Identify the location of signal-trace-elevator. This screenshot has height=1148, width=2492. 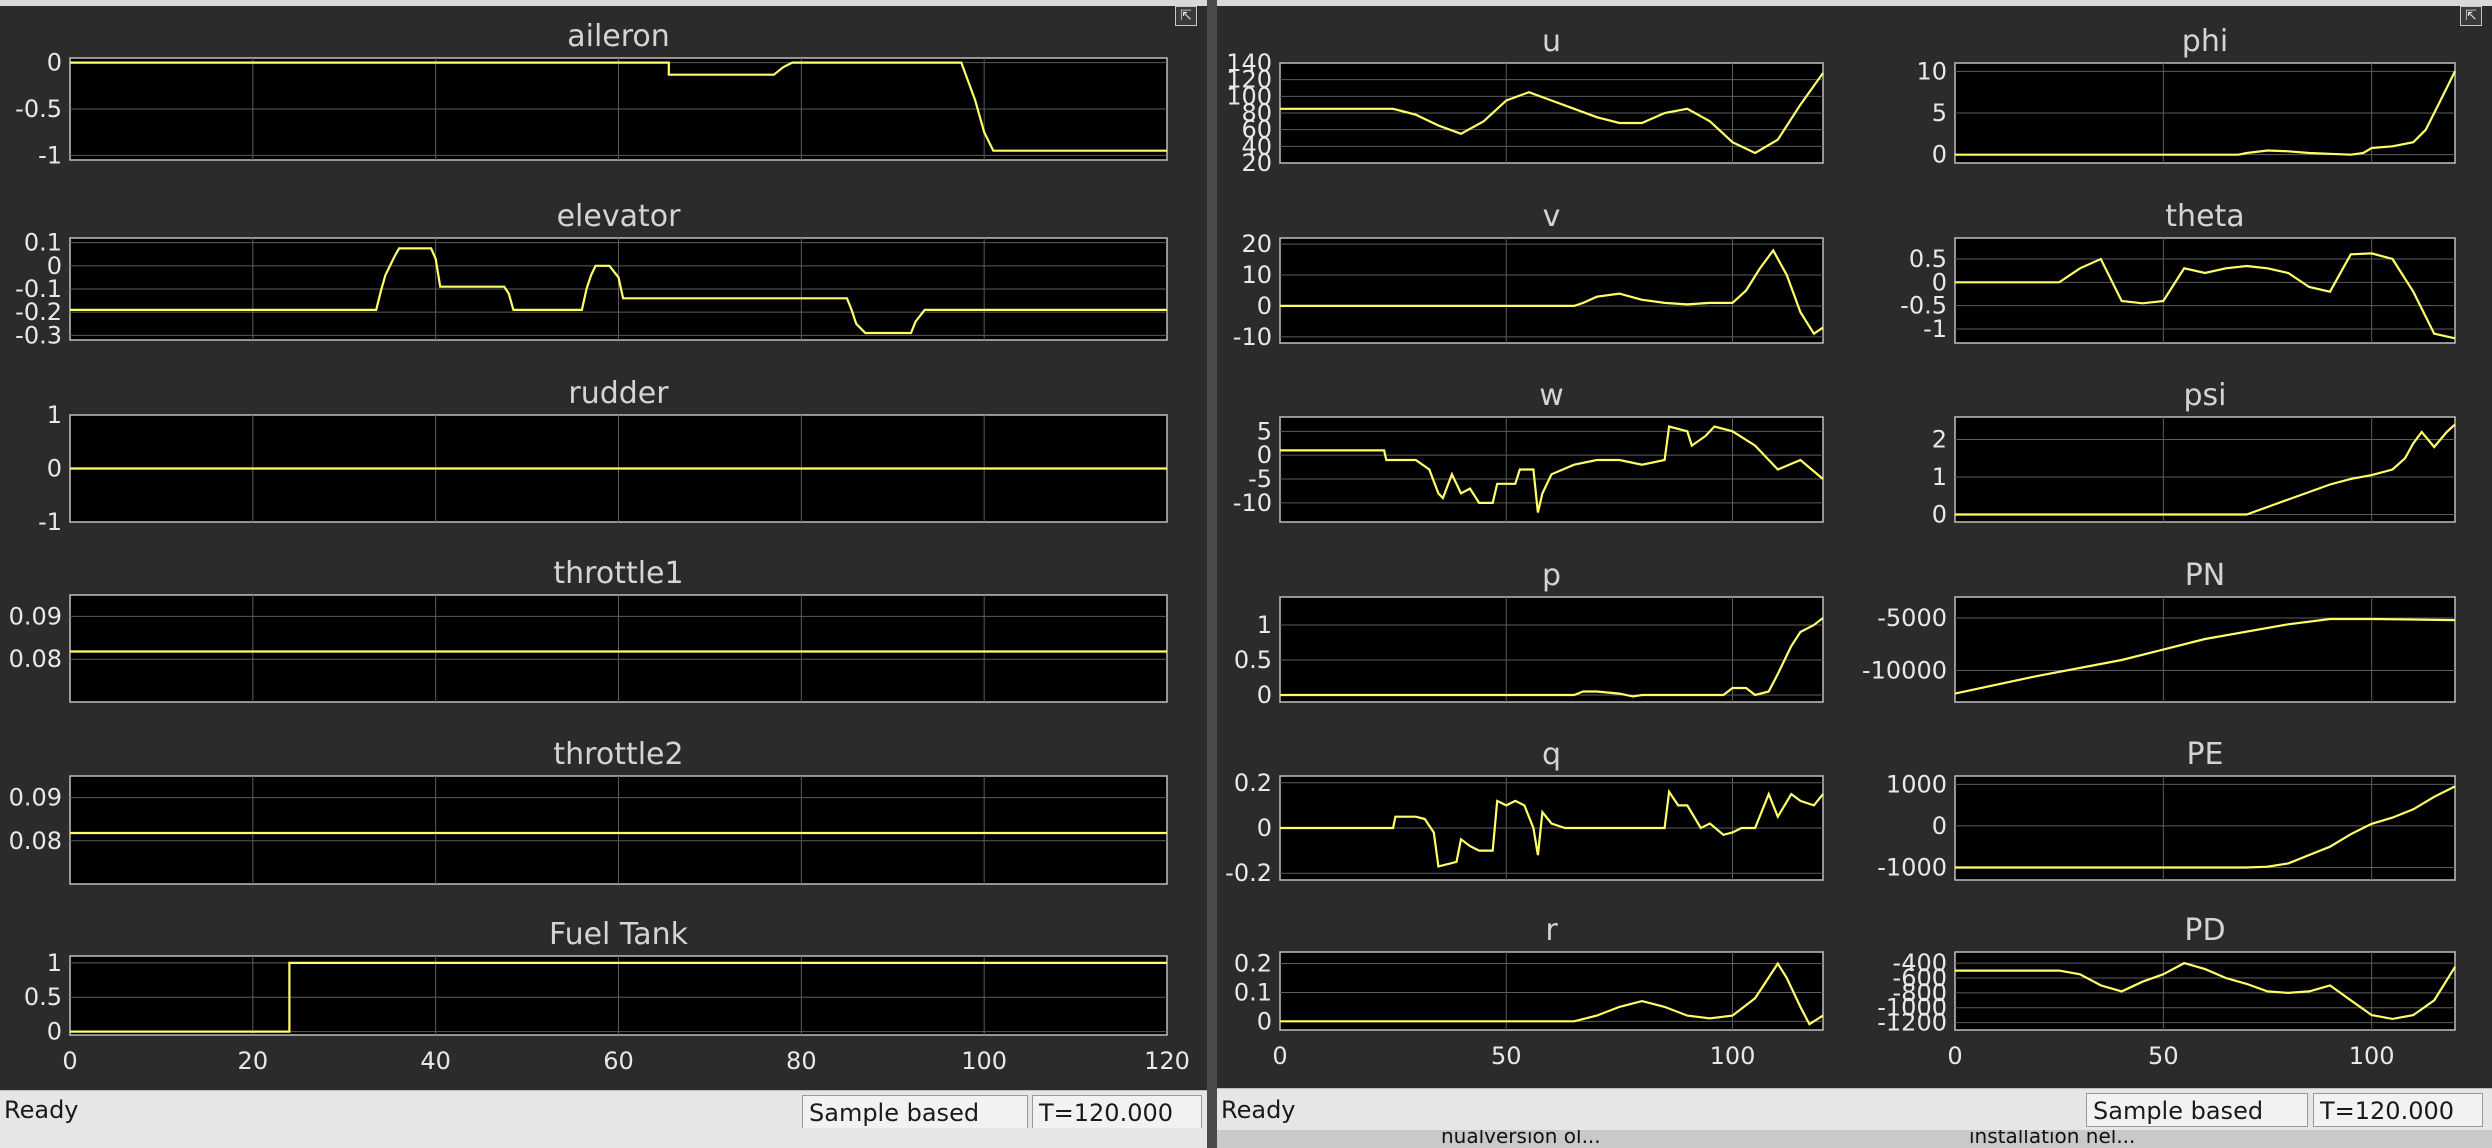
(618, 291).